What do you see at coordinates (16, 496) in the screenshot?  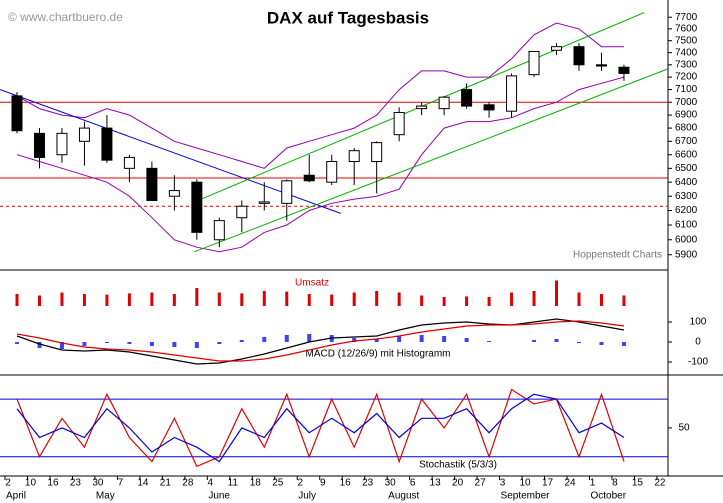 I see `month-label: April` at bounding box center [16, 496].